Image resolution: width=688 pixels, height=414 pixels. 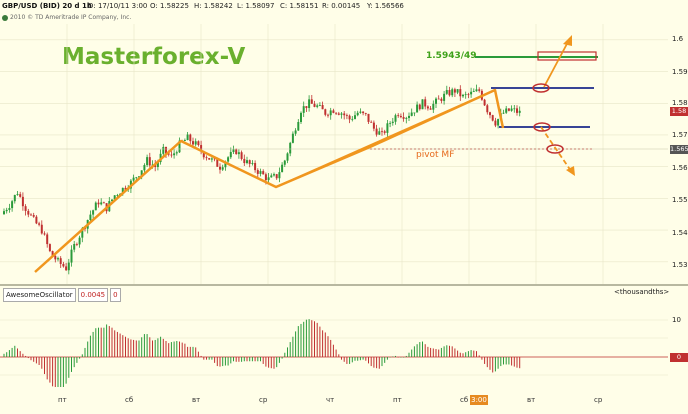 I want to click on indicator-name: AwesomeOscillator, so click(x=39, y=295).